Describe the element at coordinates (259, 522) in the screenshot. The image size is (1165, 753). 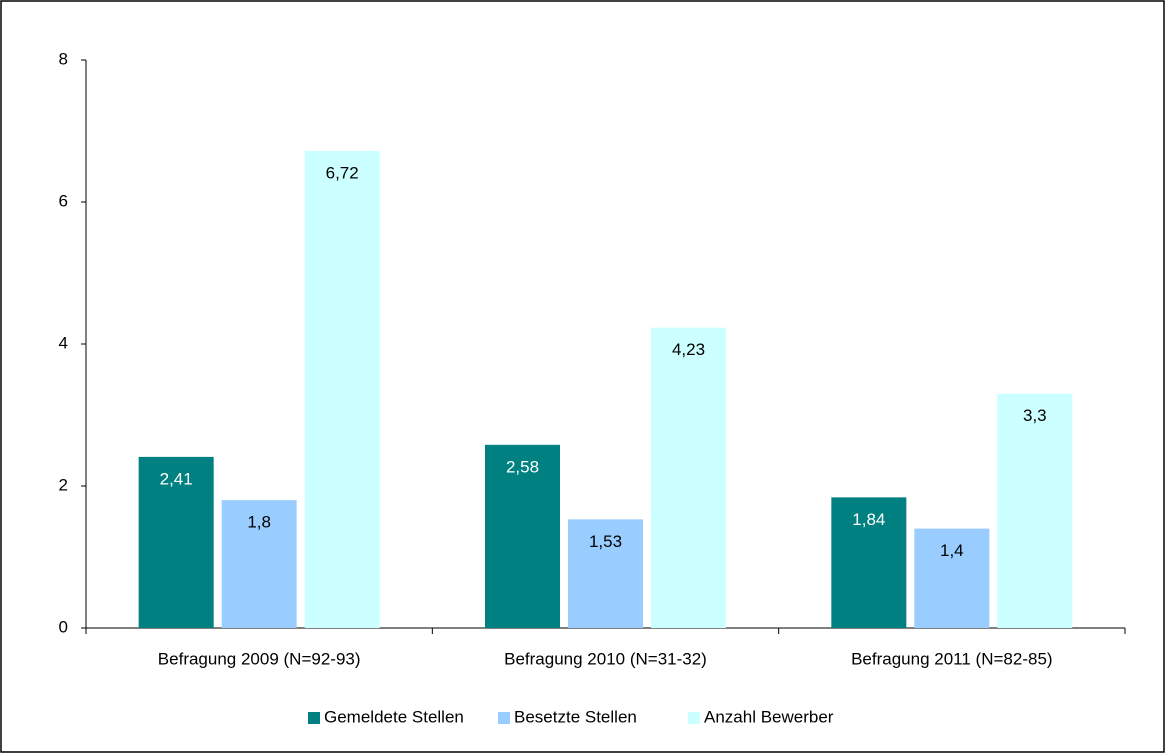
I see `value-label: 1,8` at that location.